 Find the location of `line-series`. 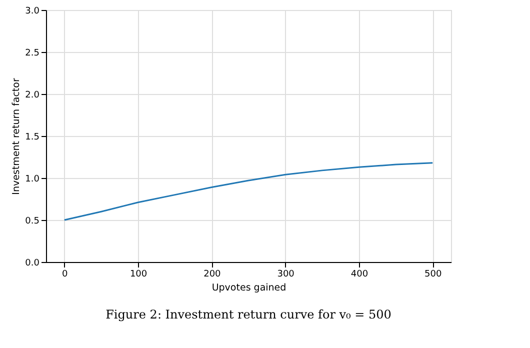

line-series is located at coordinates (249, 191).